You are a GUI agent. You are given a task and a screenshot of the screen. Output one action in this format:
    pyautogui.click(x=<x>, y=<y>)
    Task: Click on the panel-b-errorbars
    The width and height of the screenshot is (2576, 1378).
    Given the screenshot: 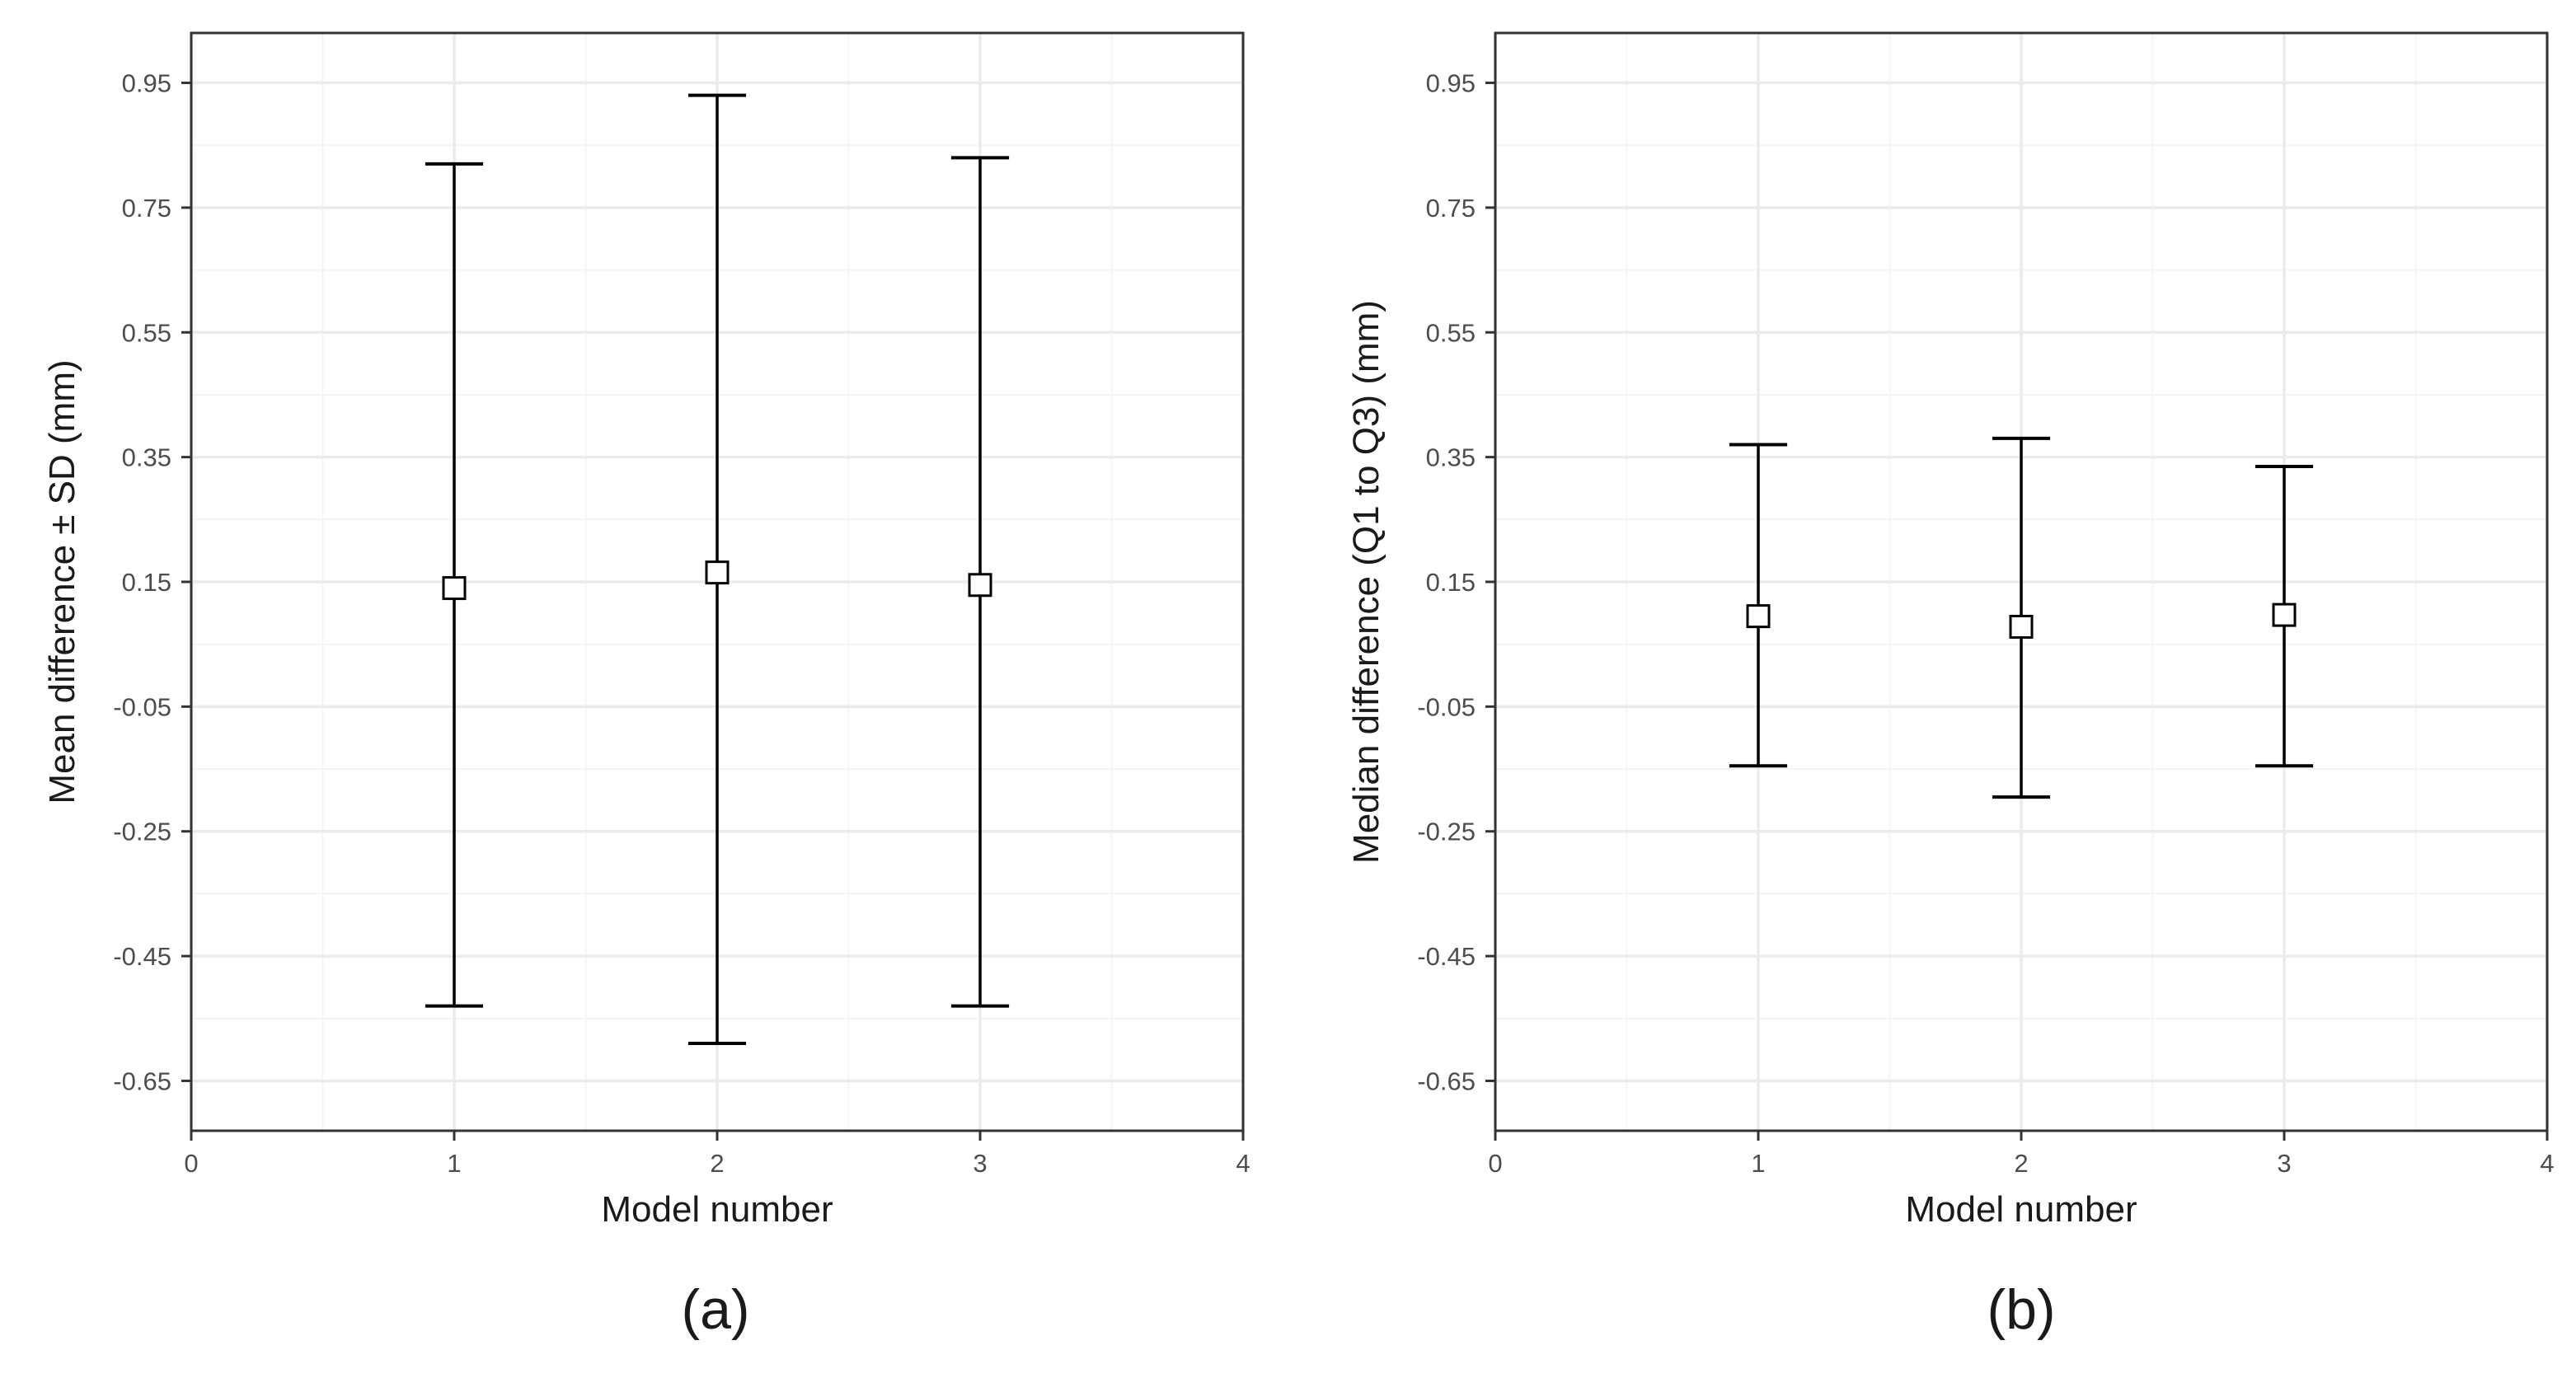 What is the action you would take?
    pyautogui.click(x=2022, y=617)
    